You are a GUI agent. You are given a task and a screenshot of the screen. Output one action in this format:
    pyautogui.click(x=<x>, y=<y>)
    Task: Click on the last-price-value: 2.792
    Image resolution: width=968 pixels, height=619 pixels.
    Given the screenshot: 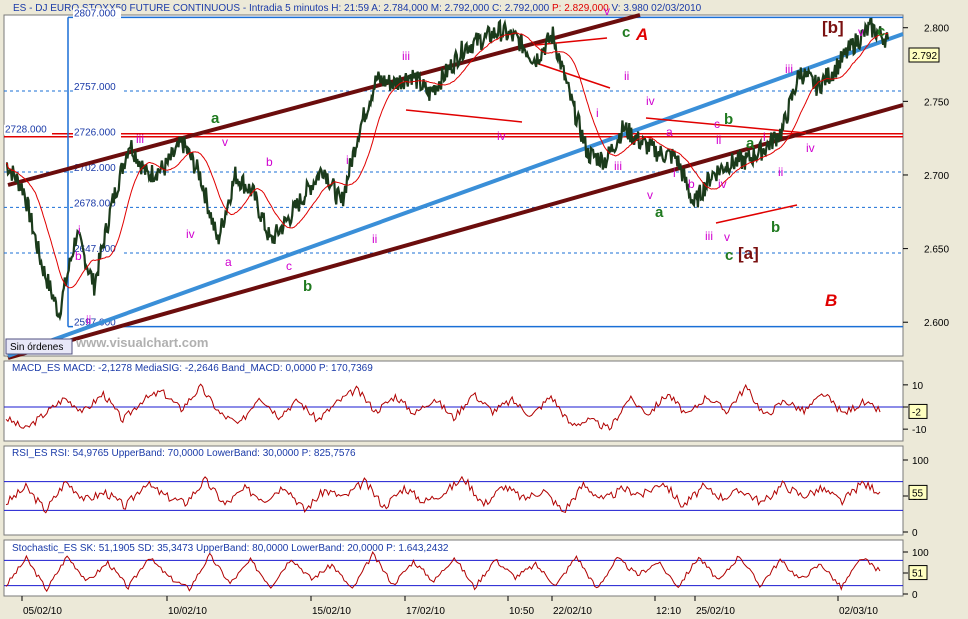 What is the action you would take?
    pyautogui.click(x=924, y=56)
    